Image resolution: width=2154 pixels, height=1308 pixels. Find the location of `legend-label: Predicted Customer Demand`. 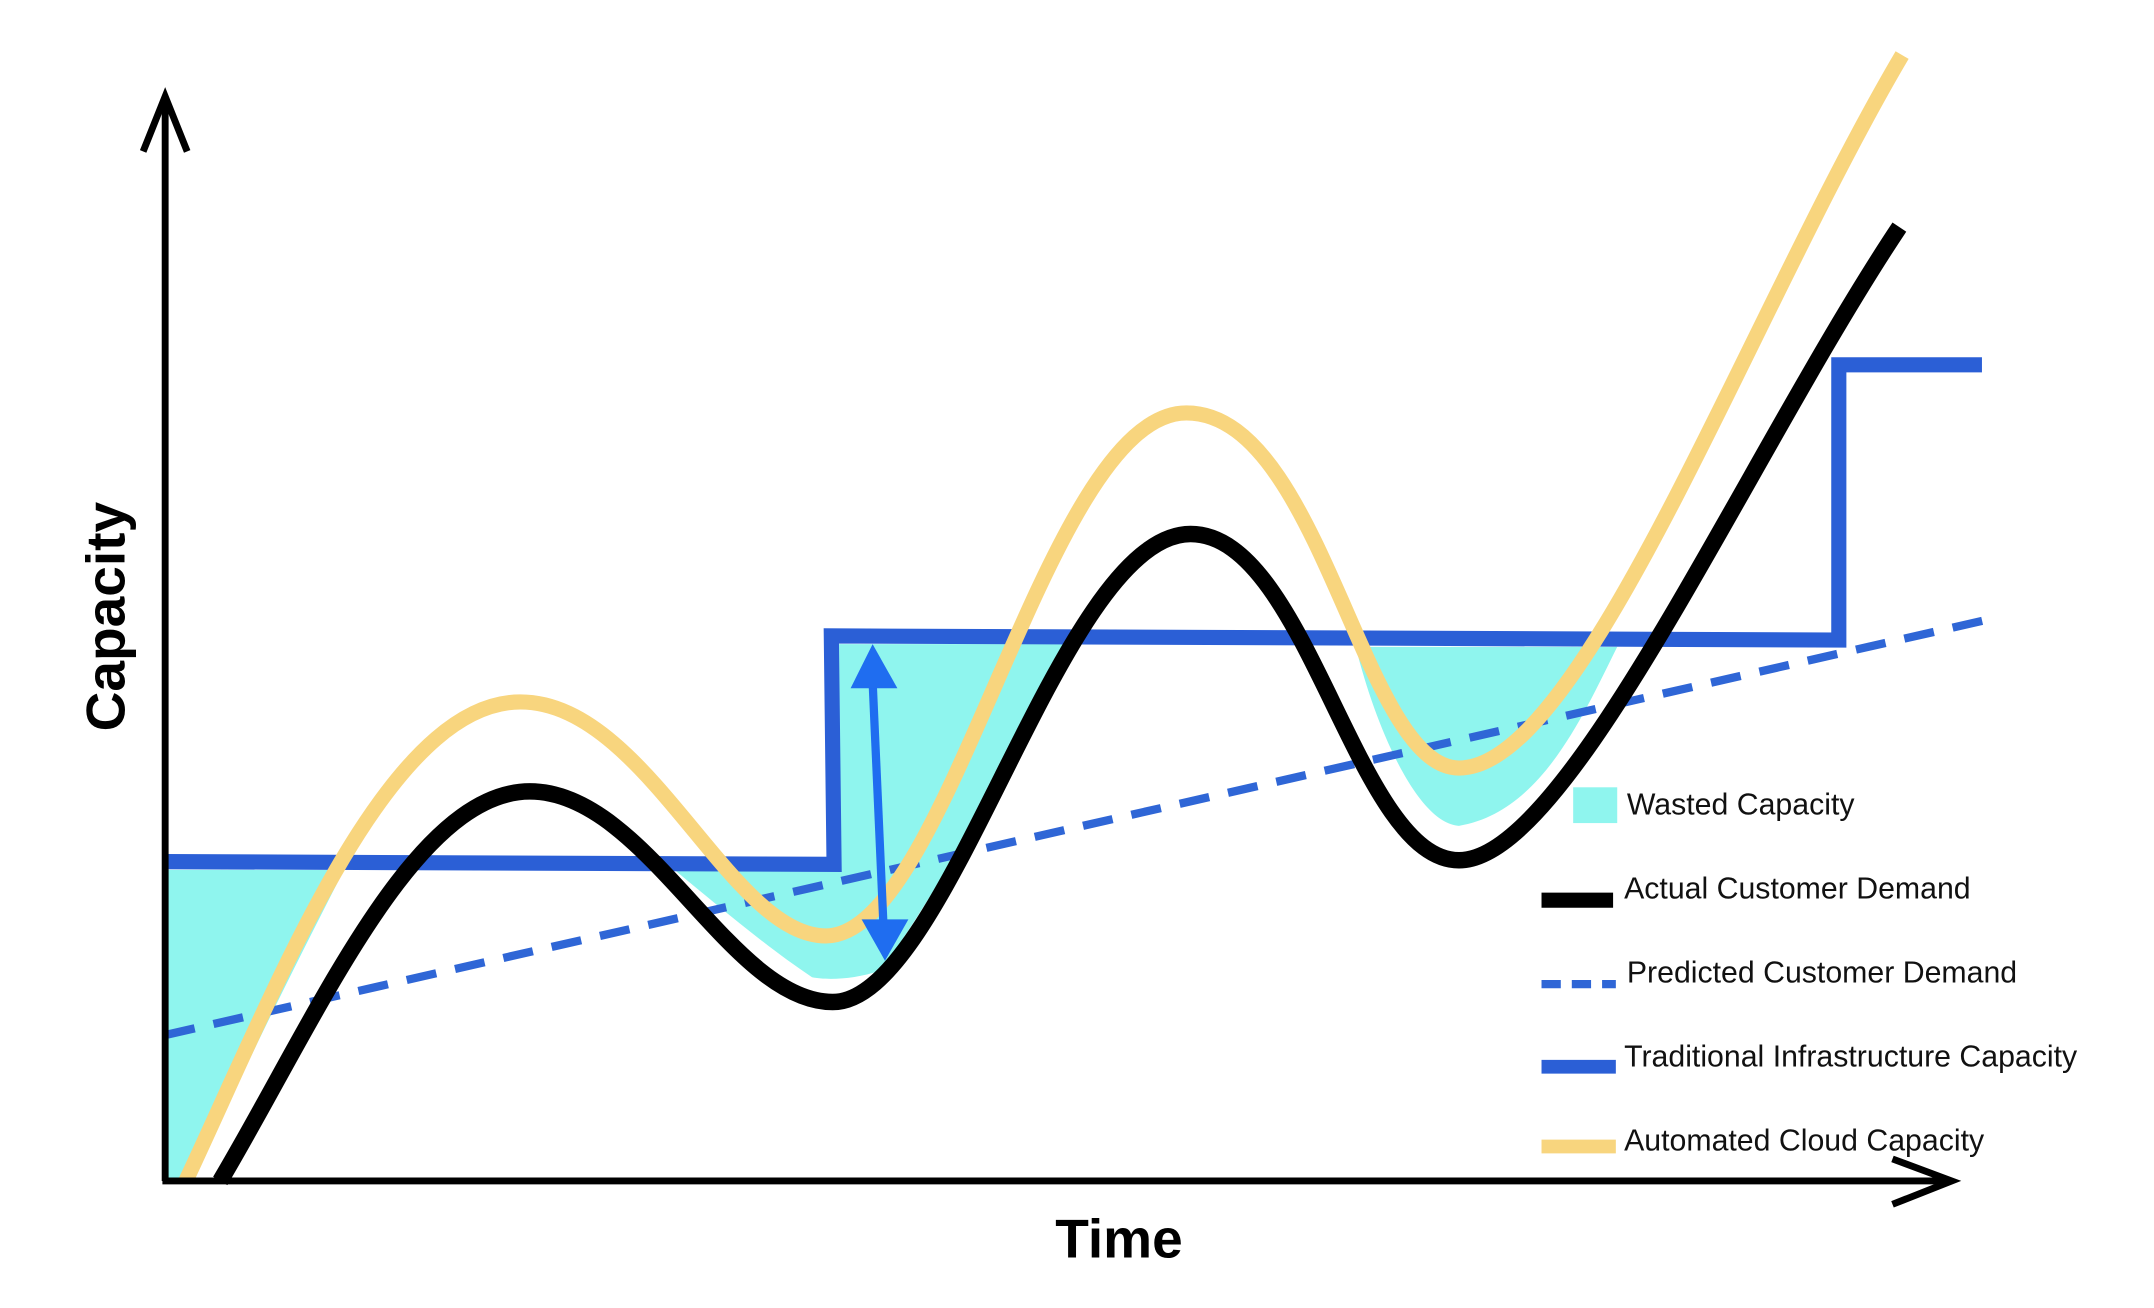

legend-label: Predicted Customer Demand is located at coordinates (1822, 972).